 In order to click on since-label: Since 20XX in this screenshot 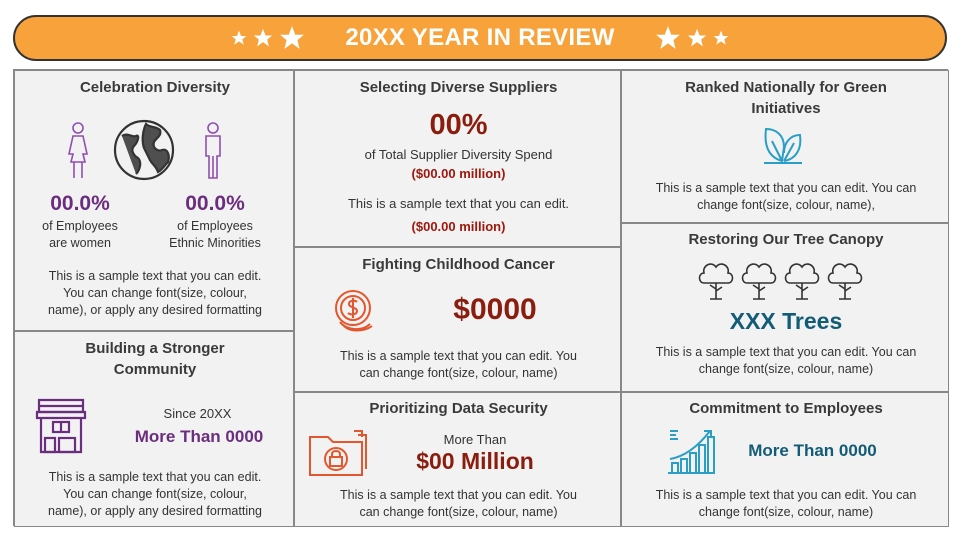, I will do `click(197, 413)`.